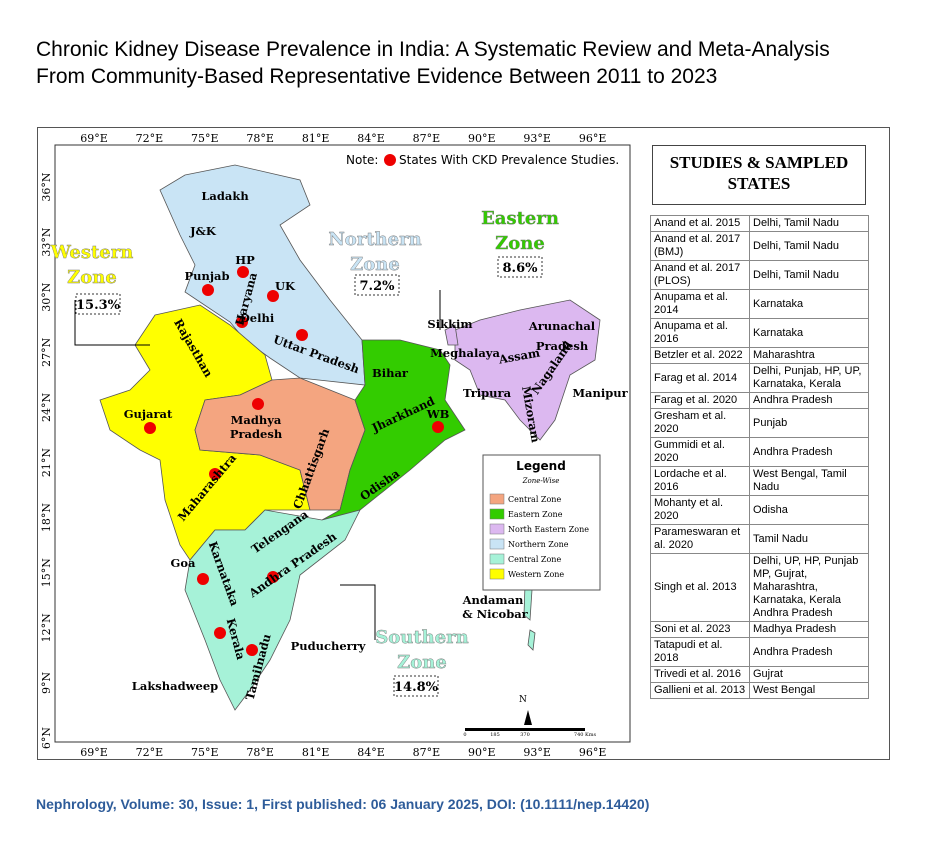 The width and height of the screenshot is (931, 866). I want to click on latitude-label: 12°N, so click(46, 627).